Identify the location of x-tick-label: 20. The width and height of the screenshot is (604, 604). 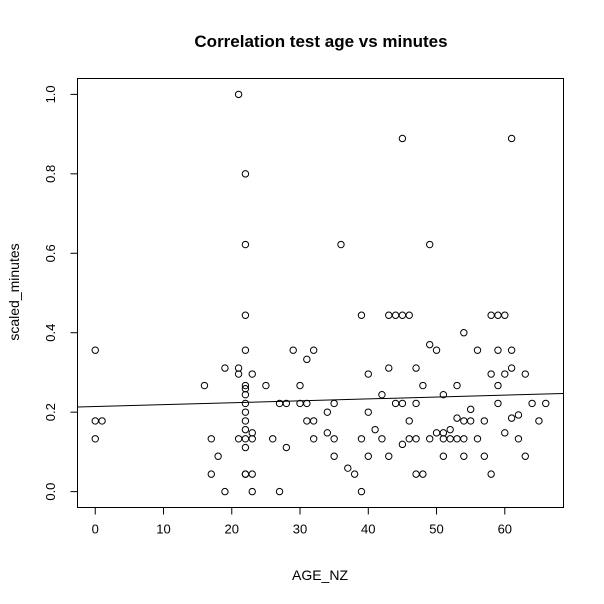
(232, 529).